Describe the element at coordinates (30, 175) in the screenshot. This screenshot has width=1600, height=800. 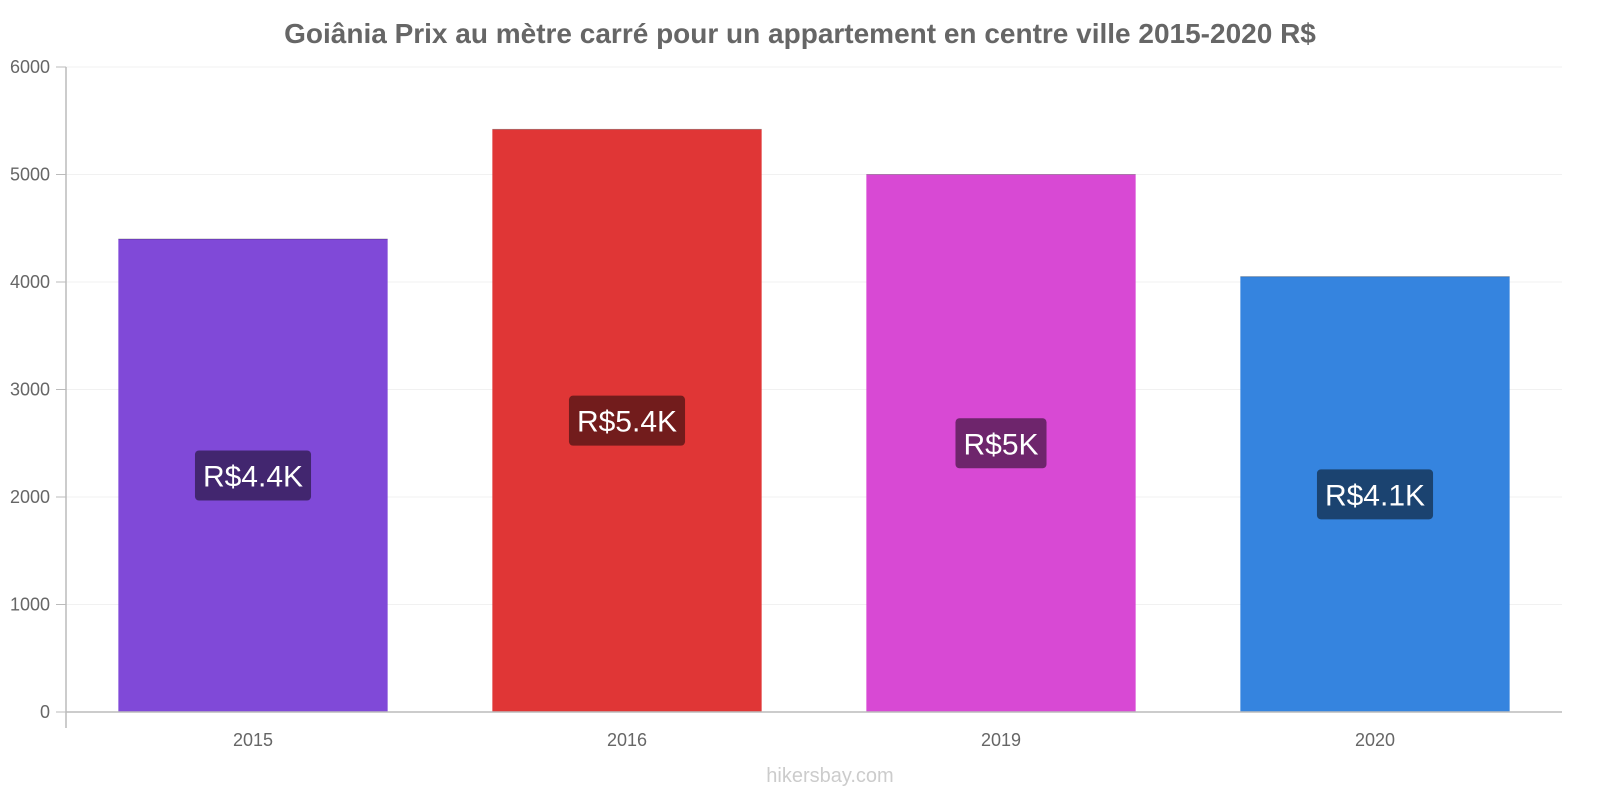
I see `y-tick-label: 5000` at that location.